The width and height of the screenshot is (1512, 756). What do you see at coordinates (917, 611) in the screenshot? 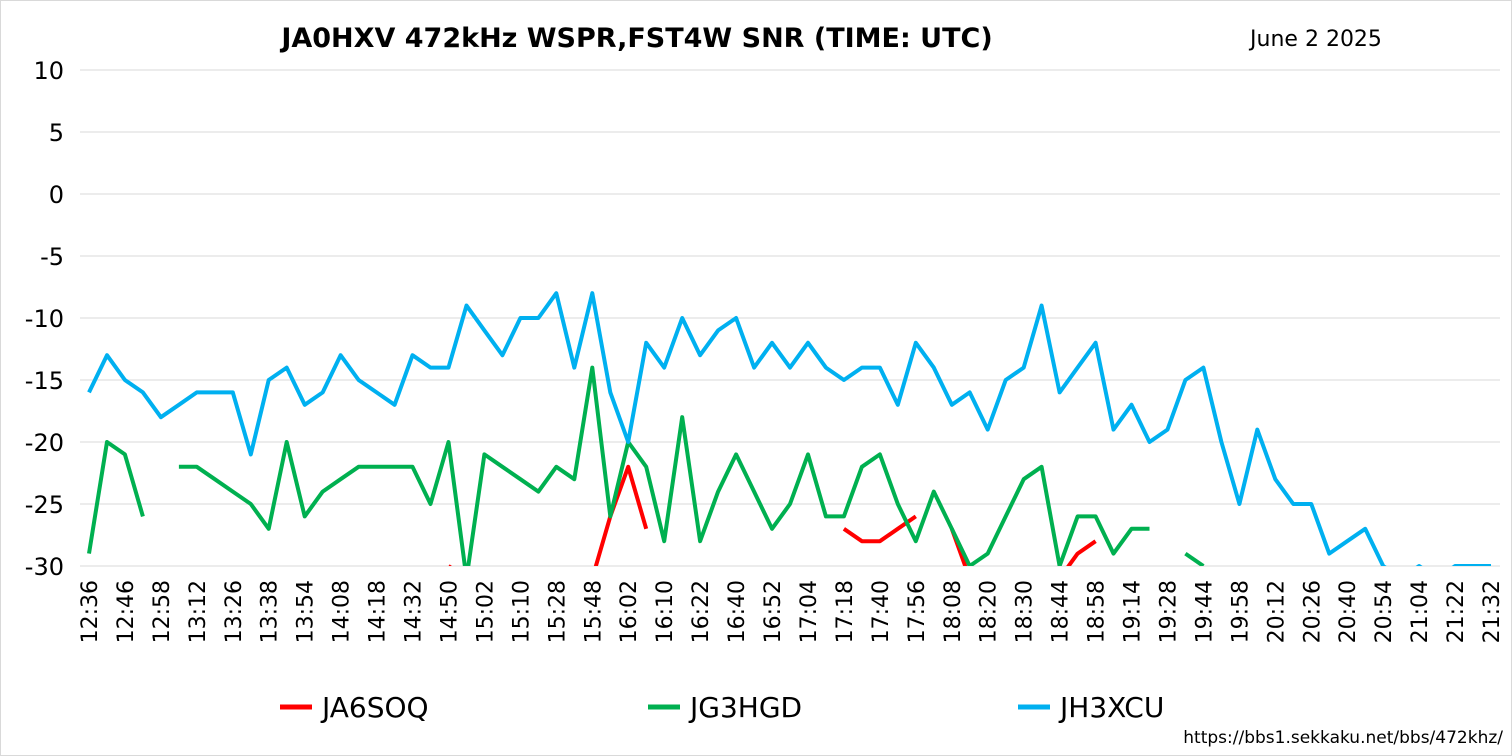
I see `x-tick-label: 17:56` at bounding box center [917, 611].